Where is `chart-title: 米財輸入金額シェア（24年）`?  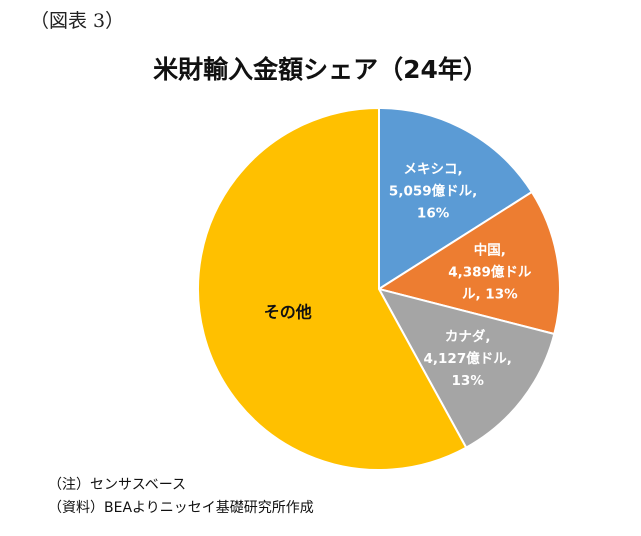
chart-title: 米財輸入金額シェア（24年） is located at coordinates (320, 69).